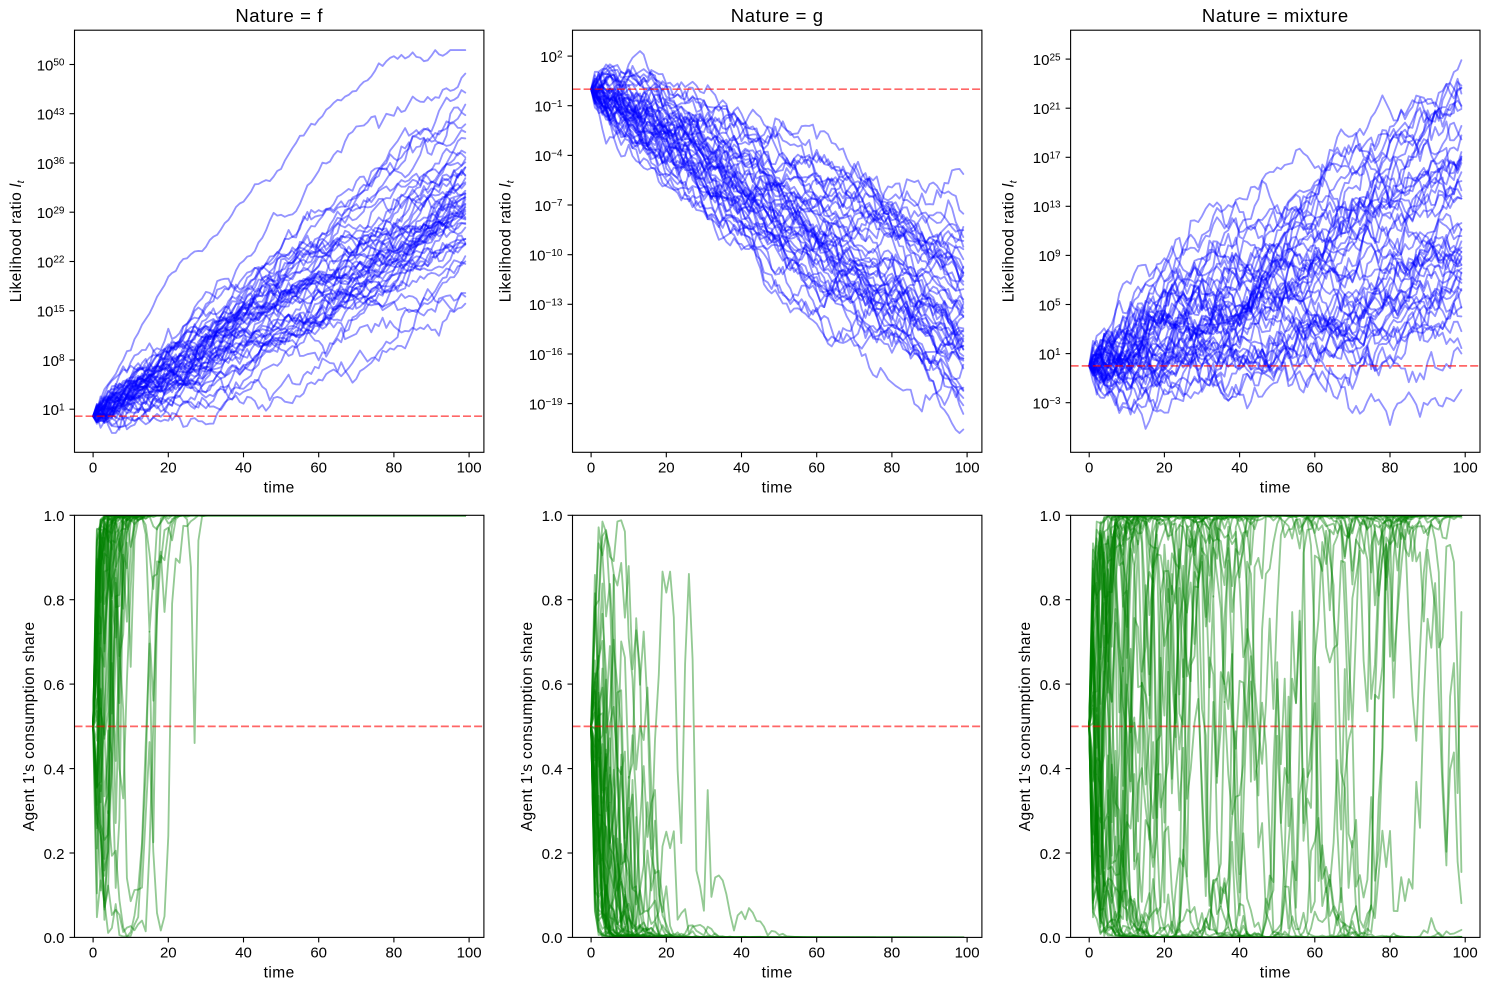 The height and width of the screenshot is (990, 1489). What do you see at coordinates (777, 15) in the screenshot?
I see `svg-text: Nature = g` at bounding box center [777, 15].